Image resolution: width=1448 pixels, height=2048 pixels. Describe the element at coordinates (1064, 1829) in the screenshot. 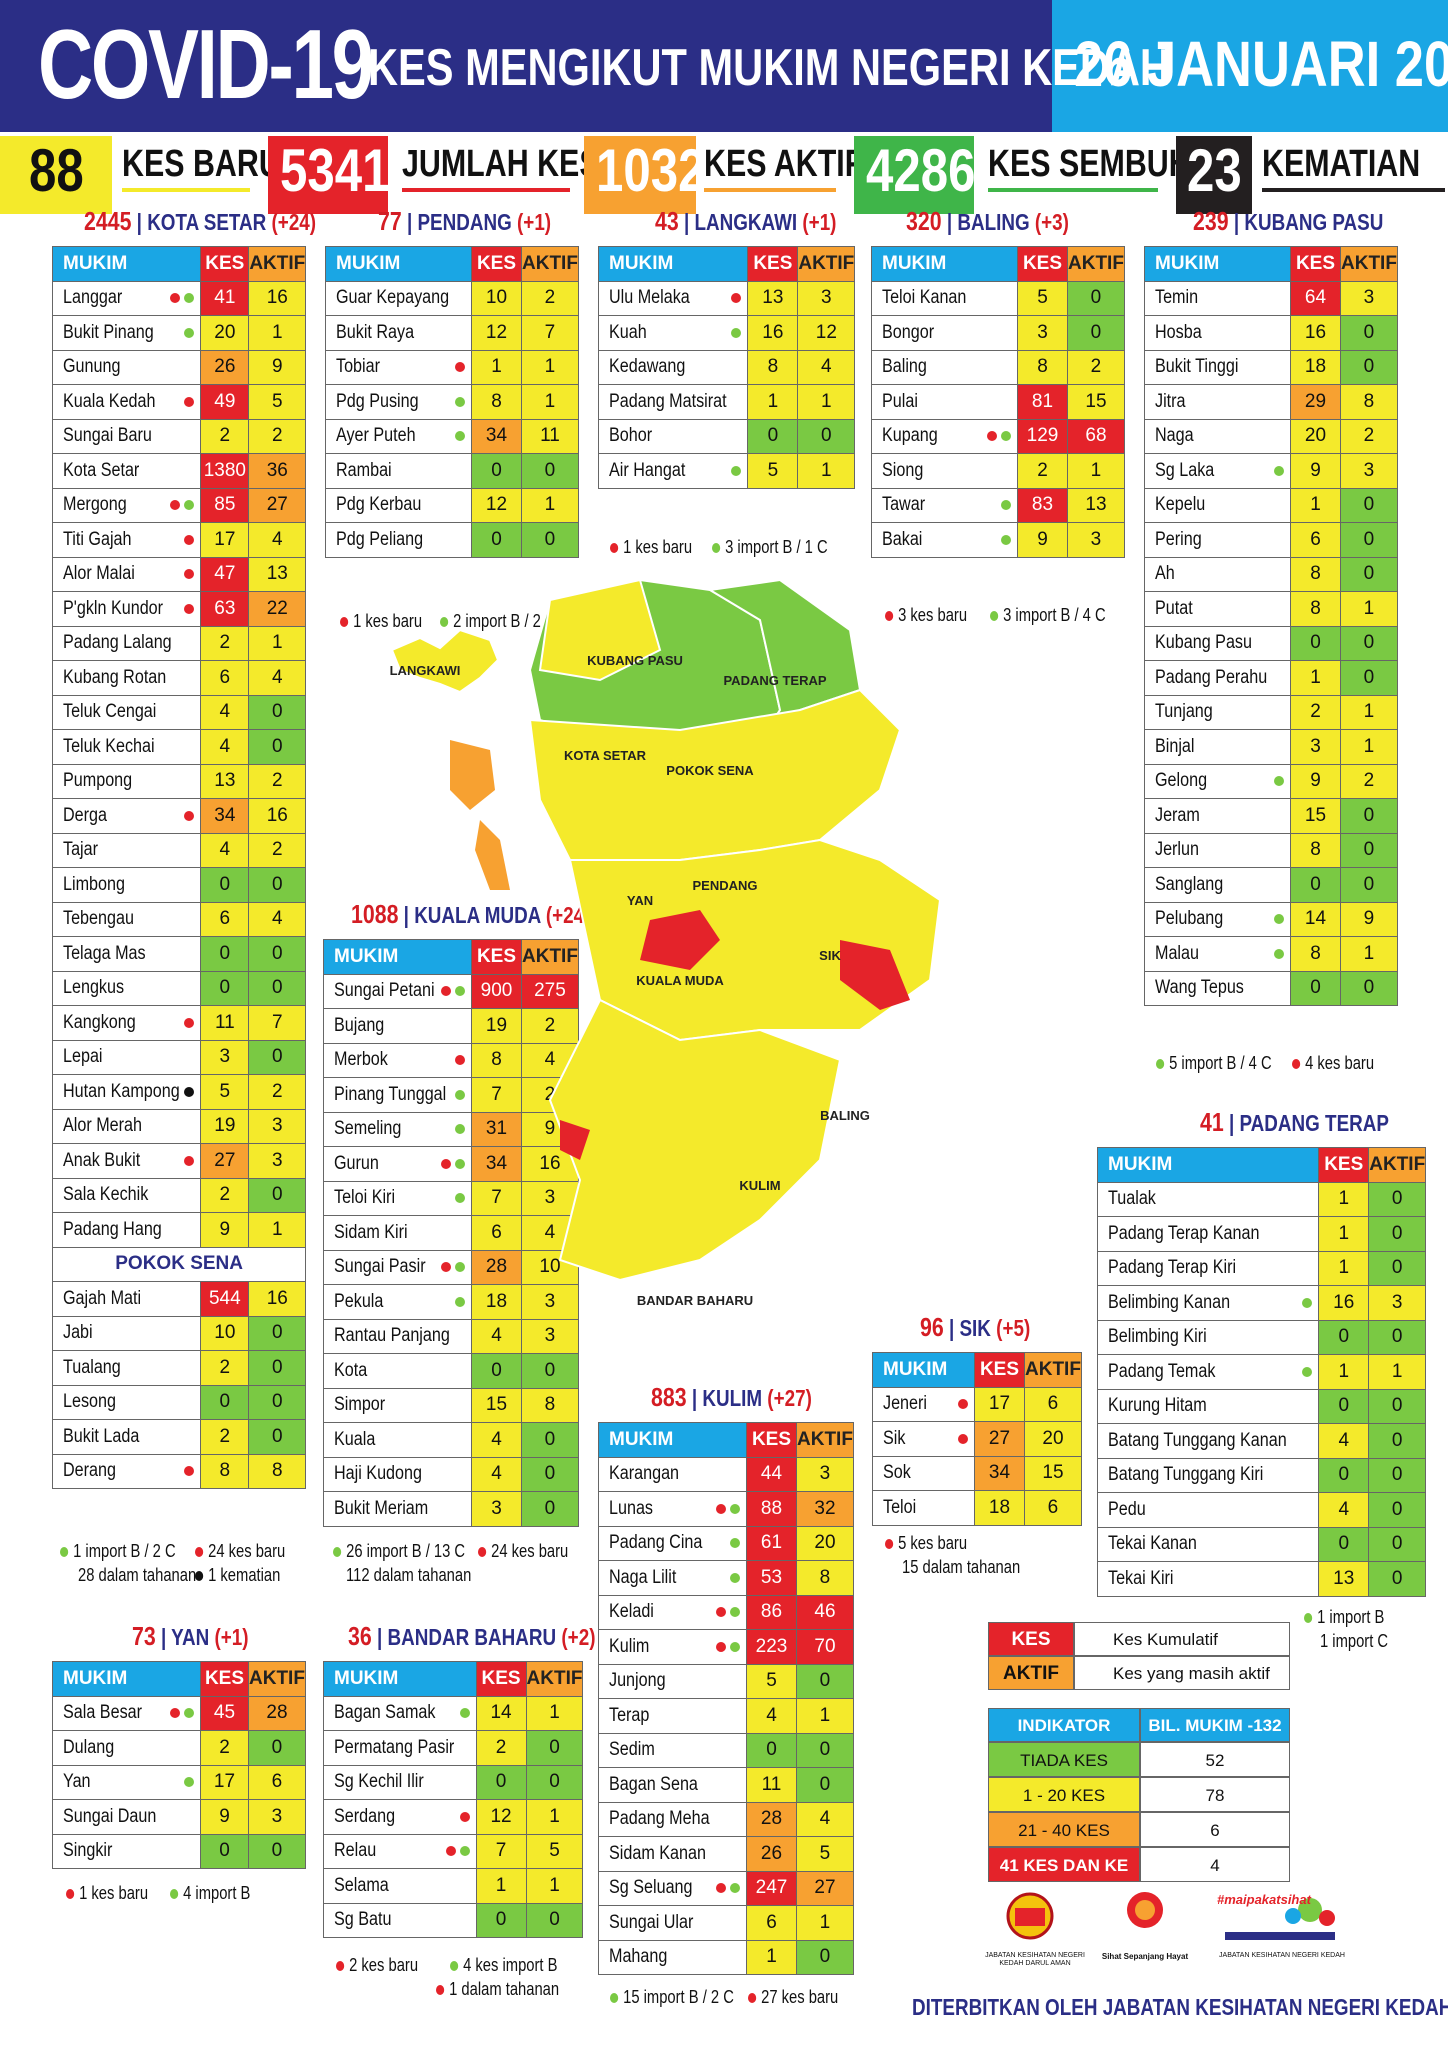

I see `indicator-label: 21 - 40 KES` at that location.